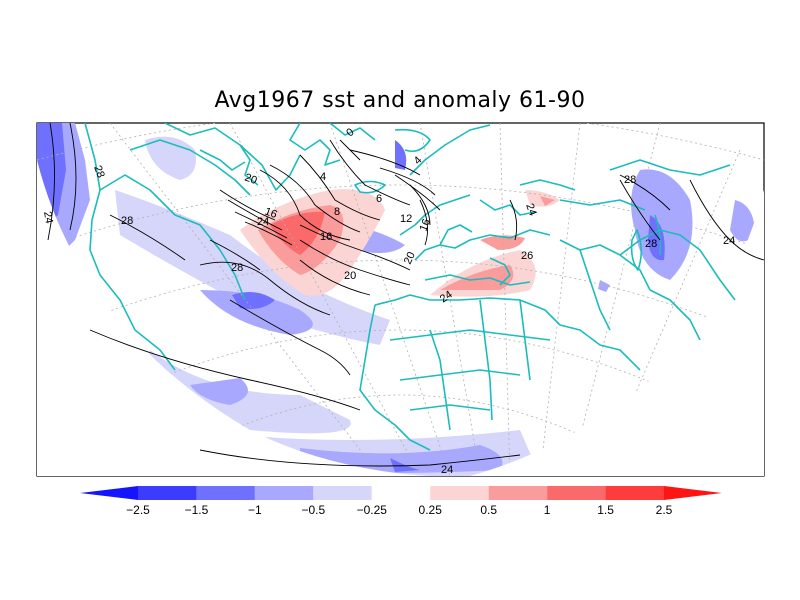  I want to click on contour-label: 6, so click(379, 199).